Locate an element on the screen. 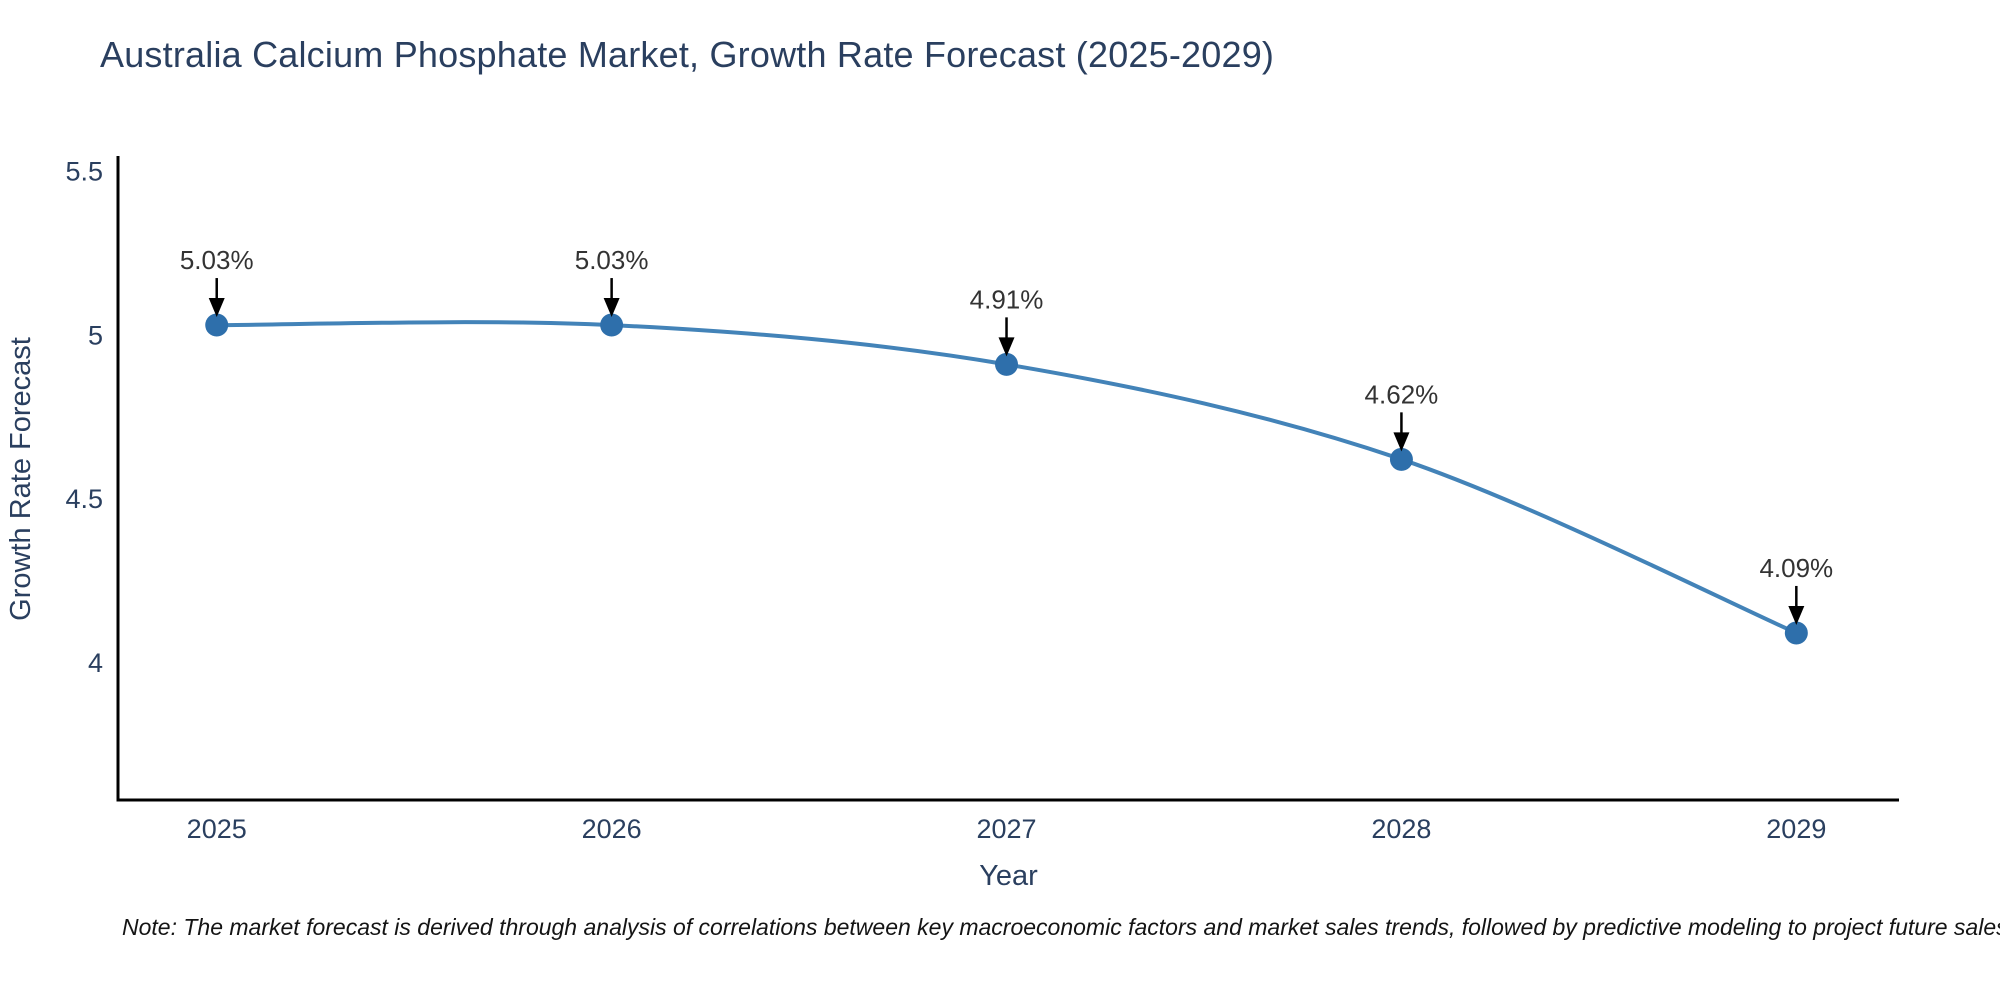 This screenshot has width=2000, height=1000. annotation-label: 4.62% is located at coordinates (1402, 394).